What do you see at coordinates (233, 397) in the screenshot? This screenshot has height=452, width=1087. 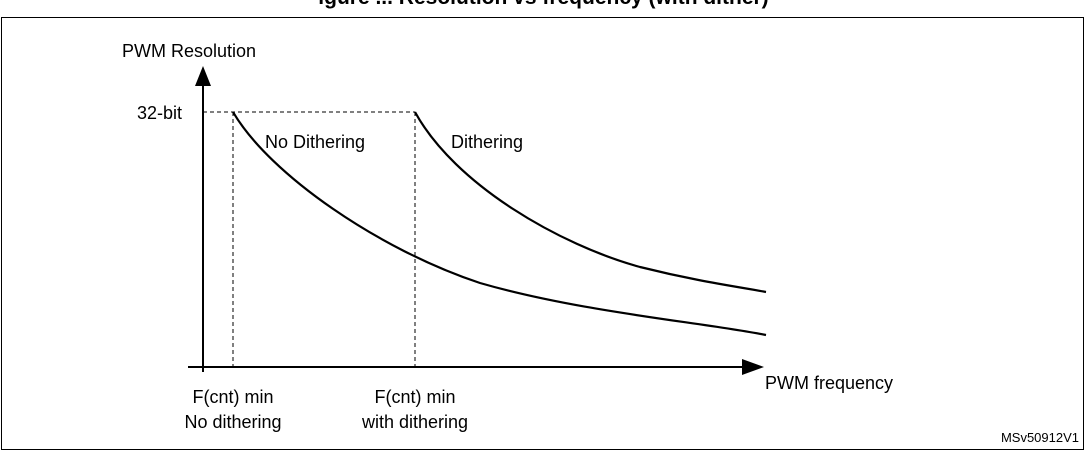 I see `marker-left-line1: F(cnt) min` at bounding box center [233, 397].